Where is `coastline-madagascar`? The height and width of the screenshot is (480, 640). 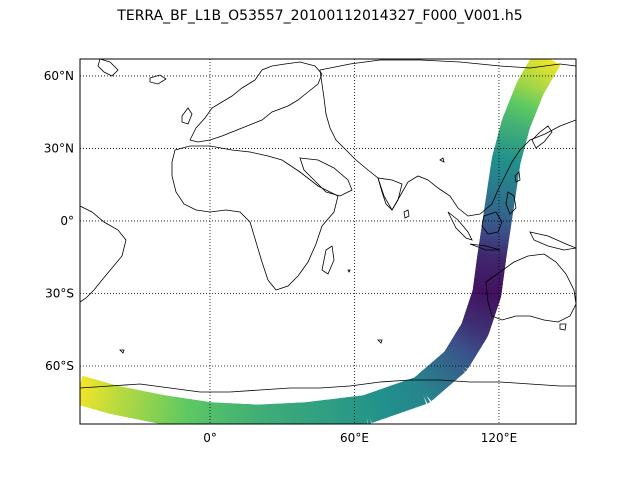
coastline-madagascar is located at coordinates (328, 260).